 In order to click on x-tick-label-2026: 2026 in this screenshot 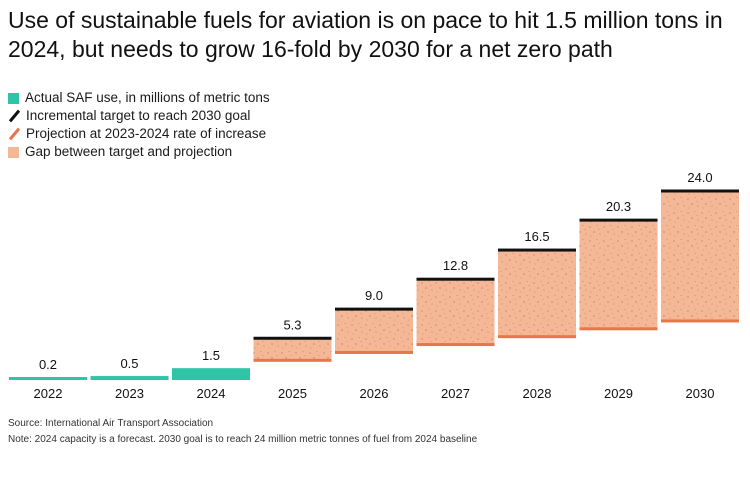, I will do `click(374, 393)`.